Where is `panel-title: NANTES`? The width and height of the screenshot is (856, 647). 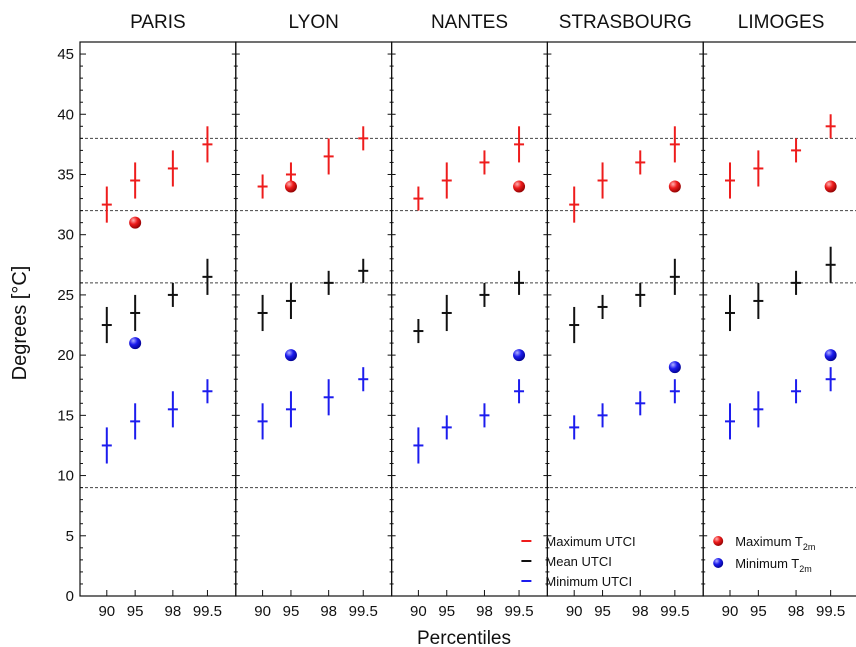
panel-title: NANTES is located at coordinates (469, 22).